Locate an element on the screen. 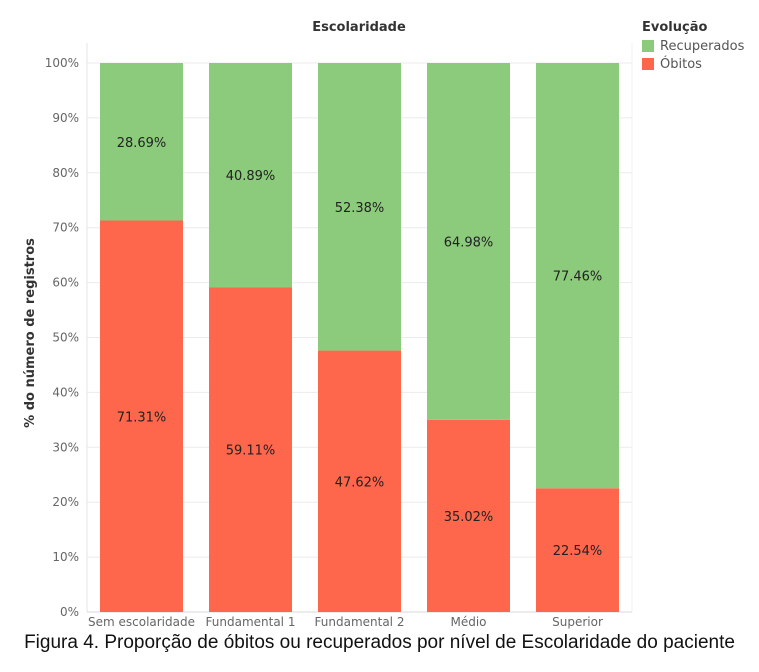 Image resolution: width=759 pixels, height=672 pixels. y-tick-label: 20% is located at coordinates (65, 502).